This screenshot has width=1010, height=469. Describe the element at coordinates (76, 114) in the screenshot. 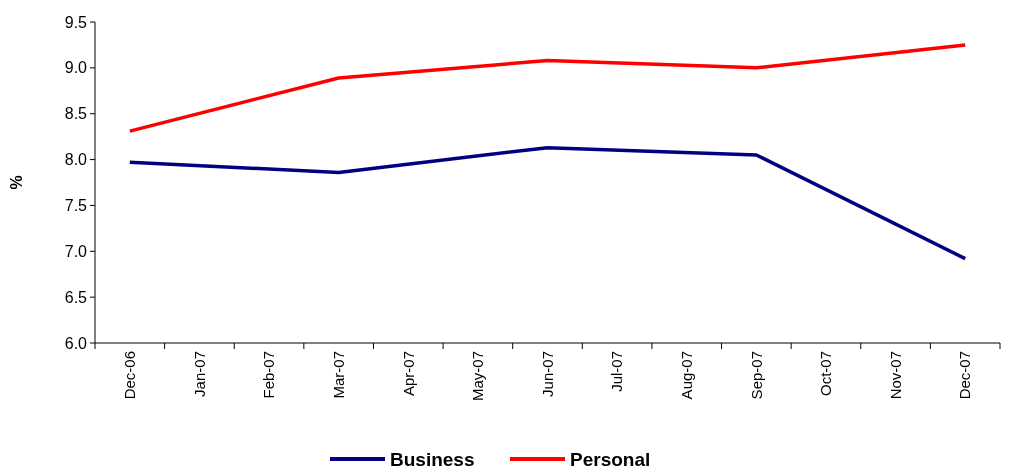

I see `y-tick-label: 8.5` at that location.